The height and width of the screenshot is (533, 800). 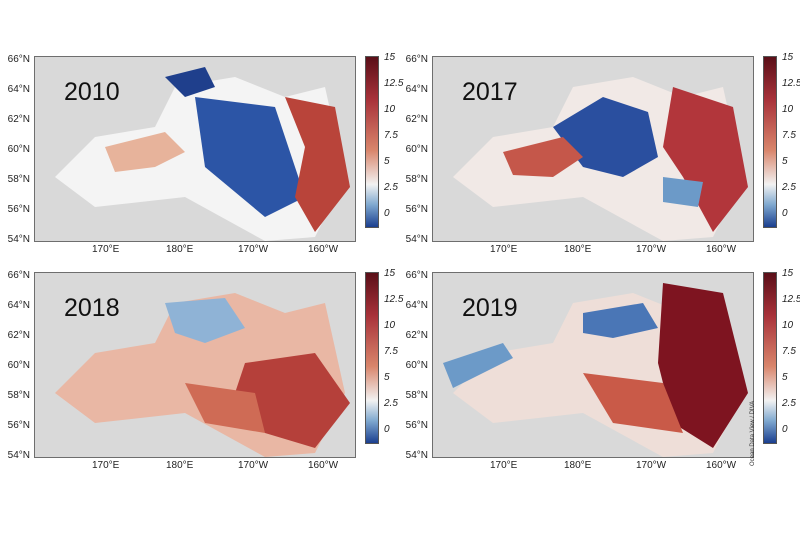 I want to click on panel-year: 2017, so click(x=490, y=92).